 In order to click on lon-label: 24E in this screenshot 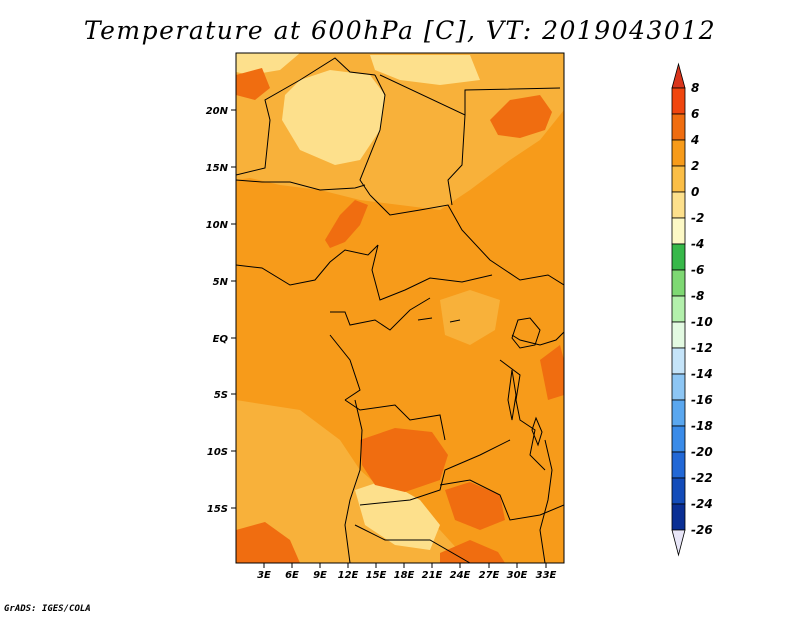, I will do `click(460, 575)`.